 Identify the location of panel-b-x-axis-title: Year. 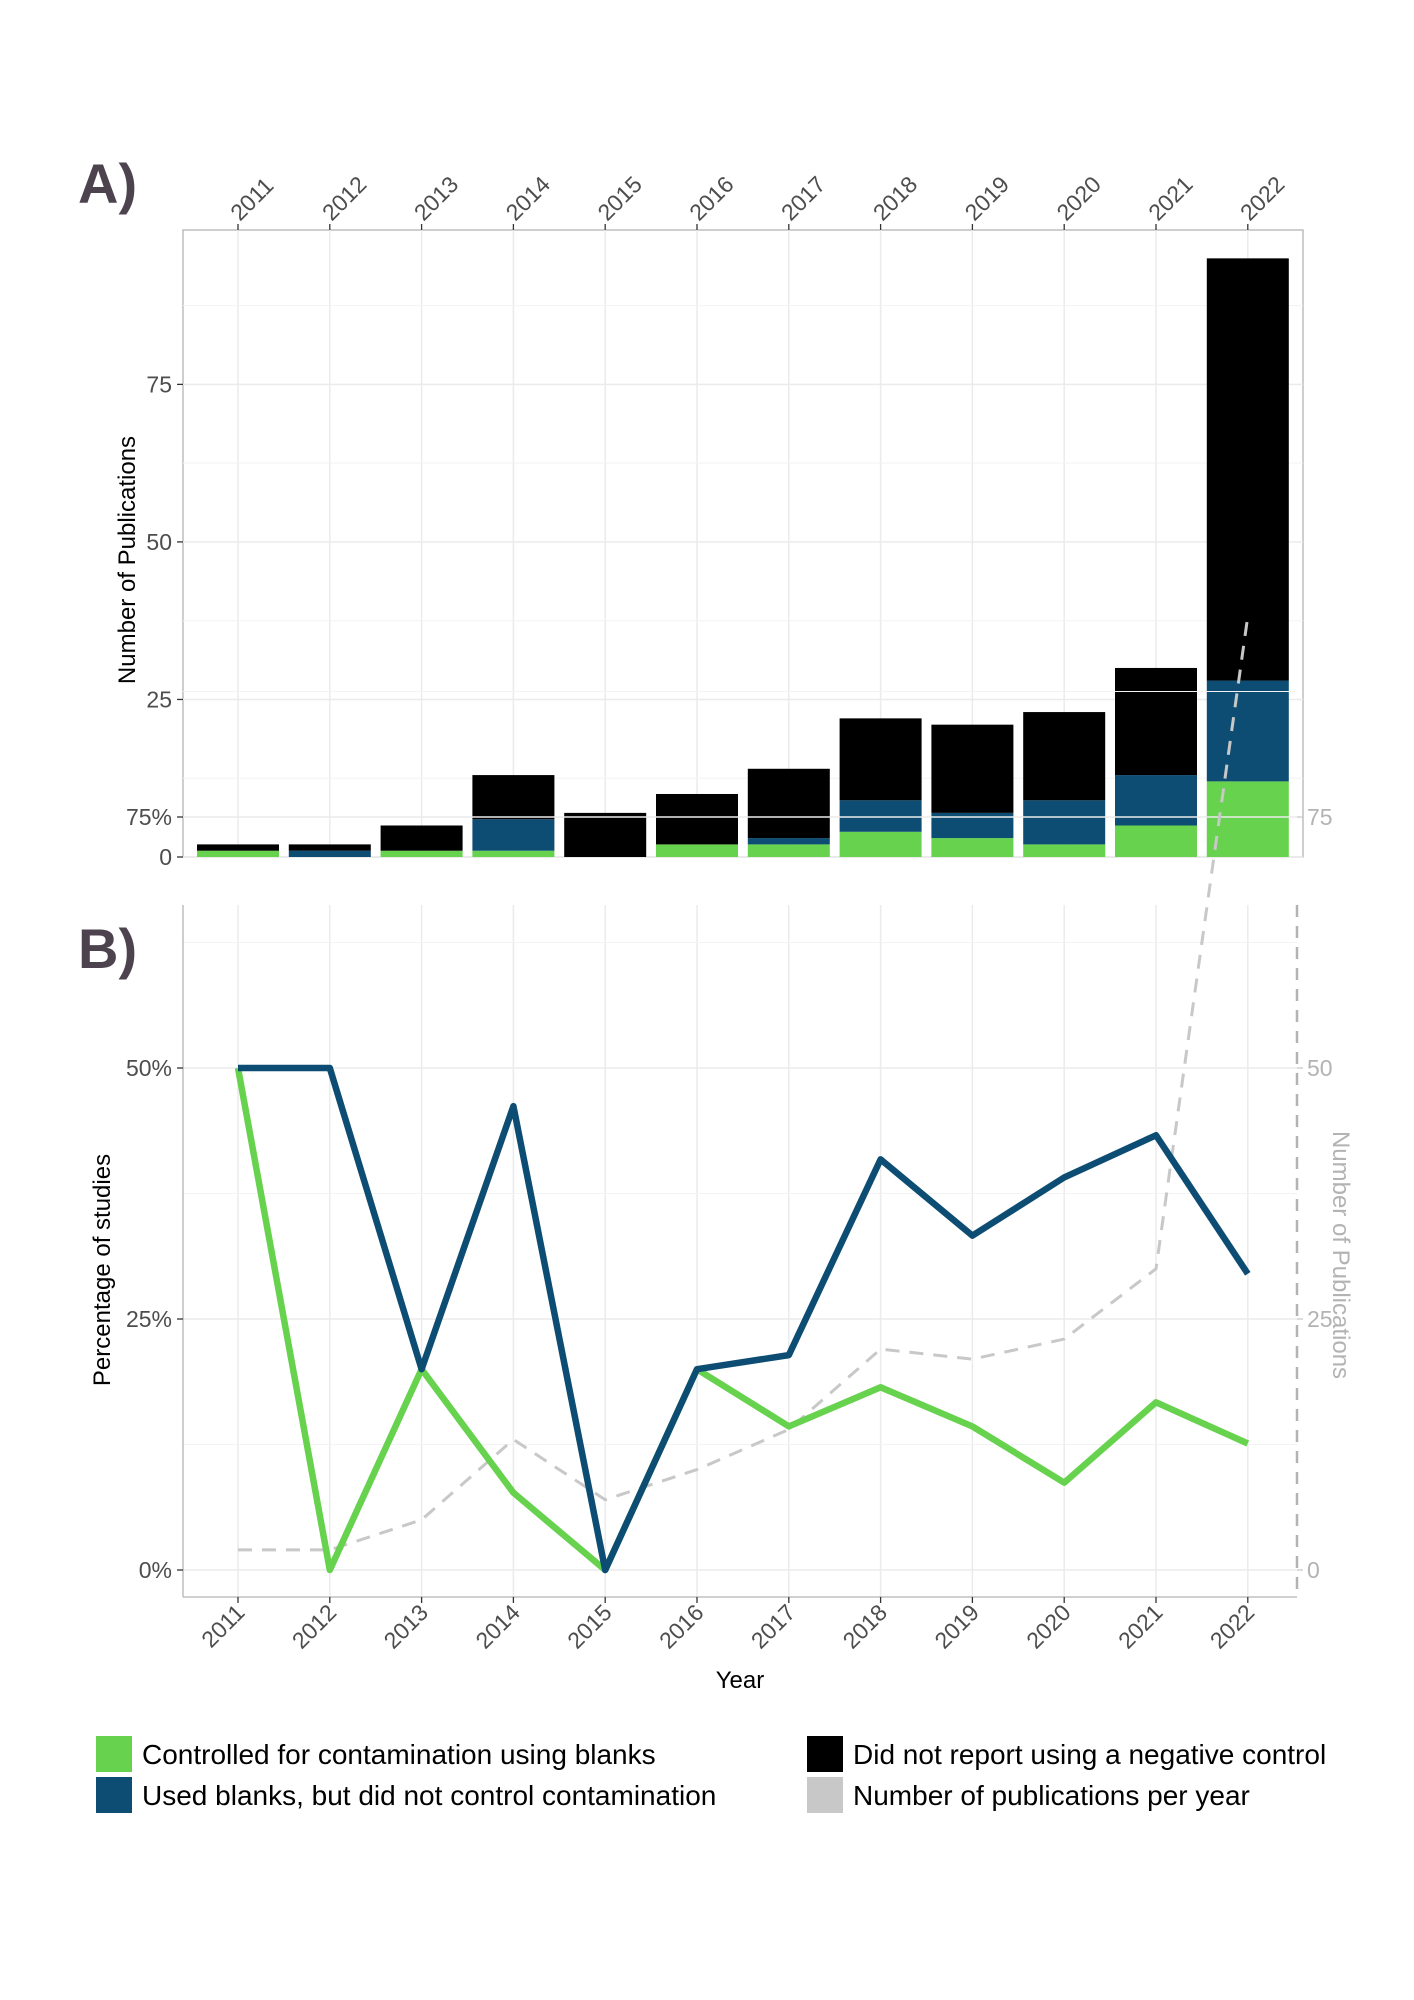
(740, 1680).